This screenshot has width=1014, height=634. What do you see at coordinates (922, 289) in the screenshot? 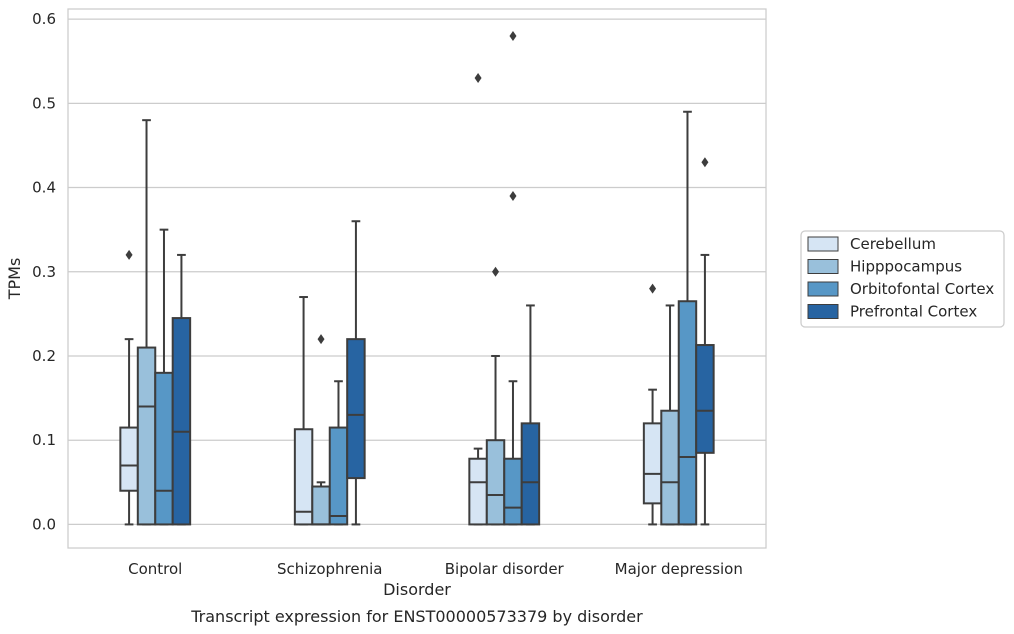
I see `legend-label: Orbitofontal Cortex` at bounding box center [922, 289].